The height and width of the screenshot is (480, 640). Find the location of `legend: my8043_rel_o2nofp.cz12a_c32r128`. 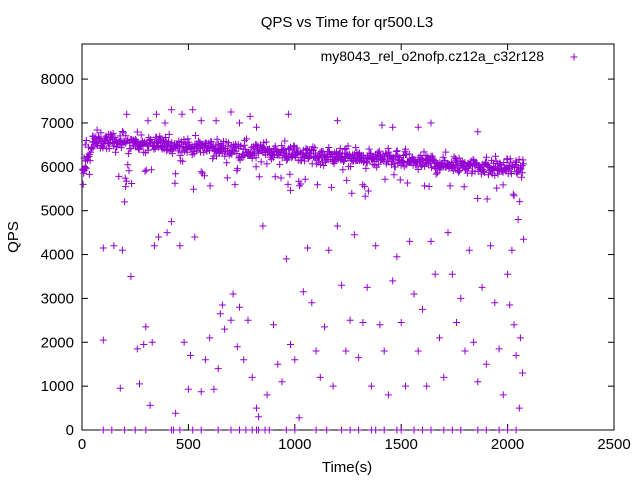

legend: my8043_rel_o2nofp.cz12a_c32r128 is located at coordinates (449, 56).